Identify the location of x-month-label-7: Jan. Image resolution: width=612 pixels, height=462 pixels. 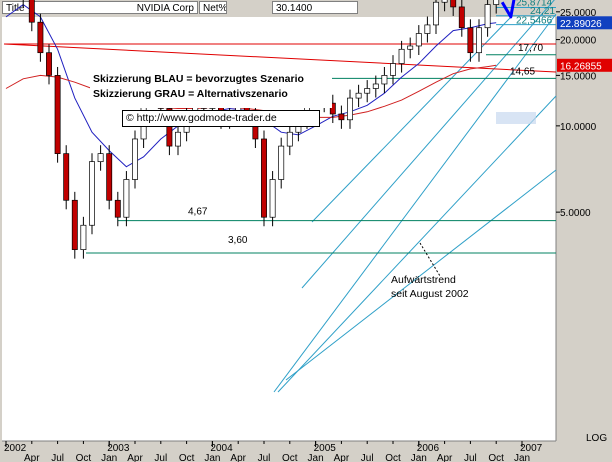
(212, 457).